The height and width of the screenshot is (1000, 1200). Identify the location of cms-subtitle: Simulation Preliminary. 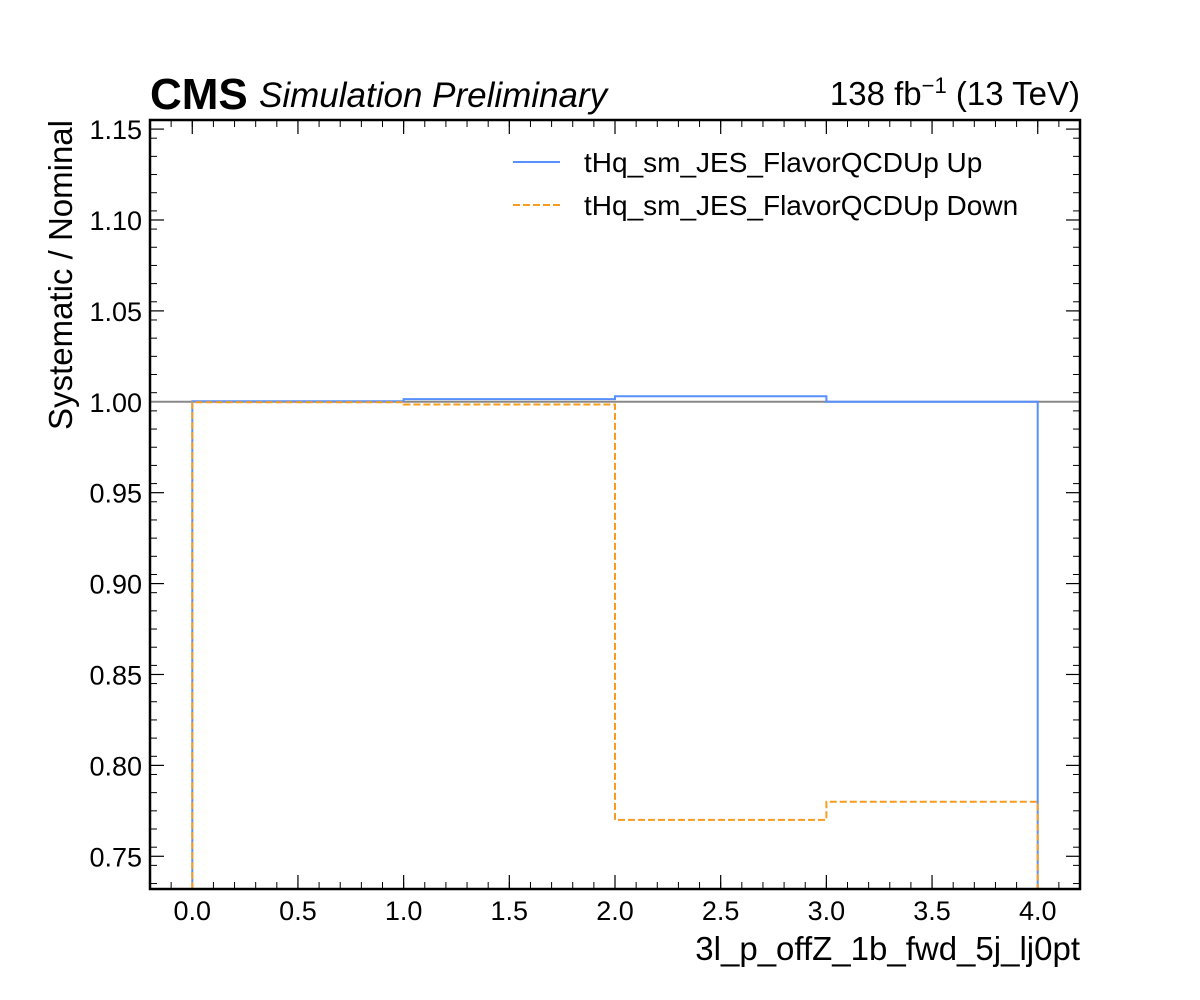
(434, 95).